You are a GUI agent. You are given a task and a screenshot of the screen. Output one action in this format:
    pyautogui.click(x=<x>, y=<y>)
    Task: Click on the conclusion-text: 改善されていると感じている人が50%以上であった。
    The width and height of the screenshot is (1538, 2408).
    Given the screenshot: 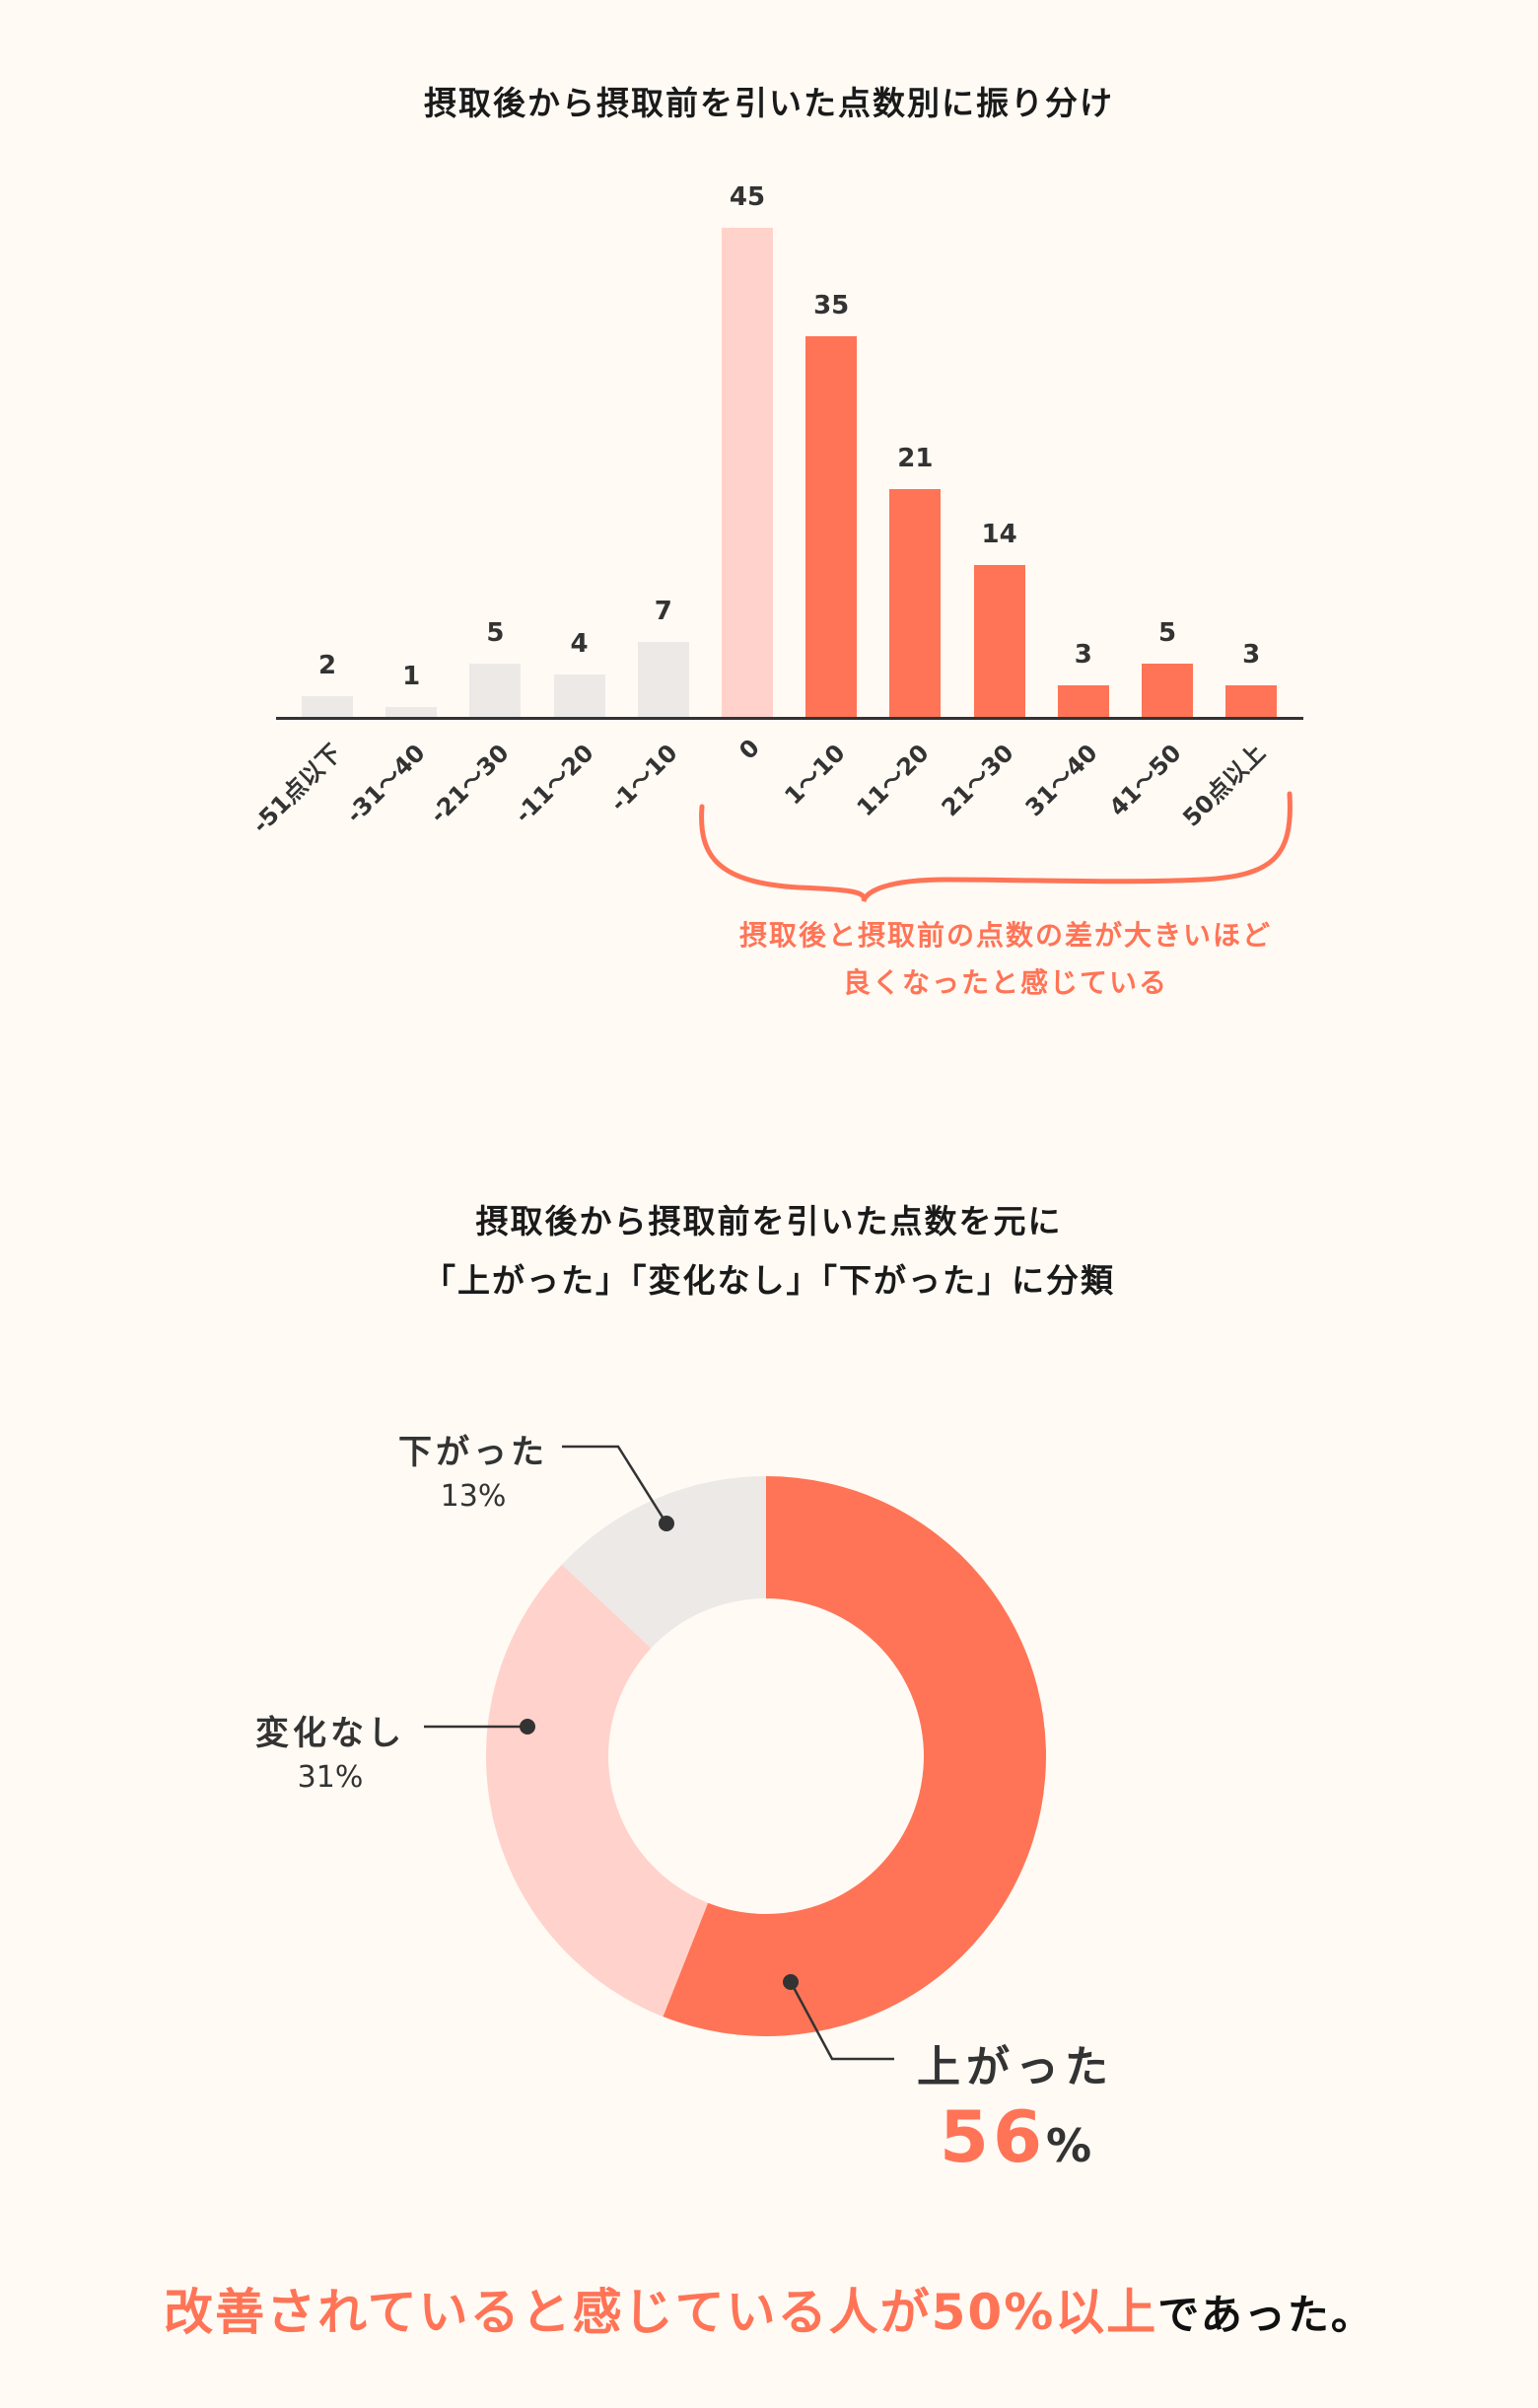 What is the action you would take?
    pyautogui.click(x=769, y=2308)
    